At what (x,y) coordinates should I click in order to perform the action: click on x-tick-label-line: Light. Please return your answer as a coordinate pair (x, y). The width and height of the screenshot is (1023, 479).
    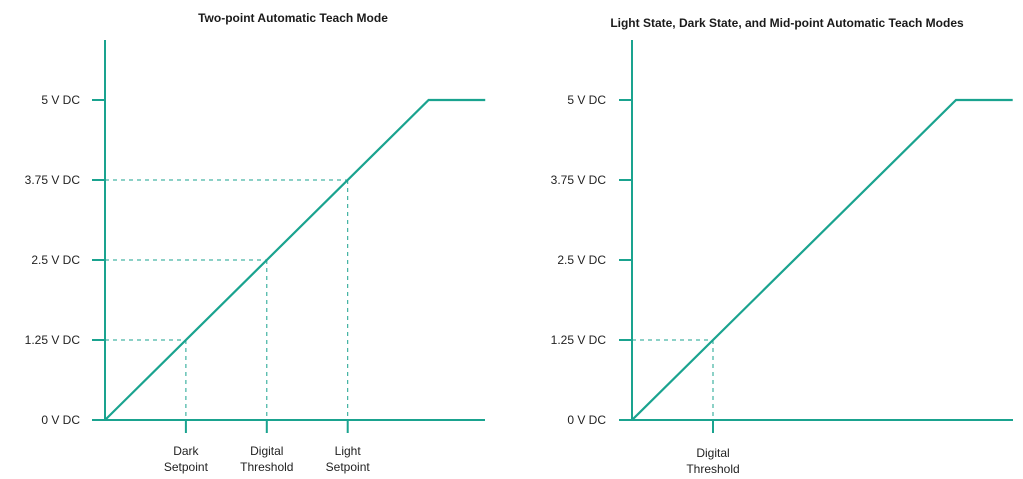
    Looking at the image, I should click on (348, 451).